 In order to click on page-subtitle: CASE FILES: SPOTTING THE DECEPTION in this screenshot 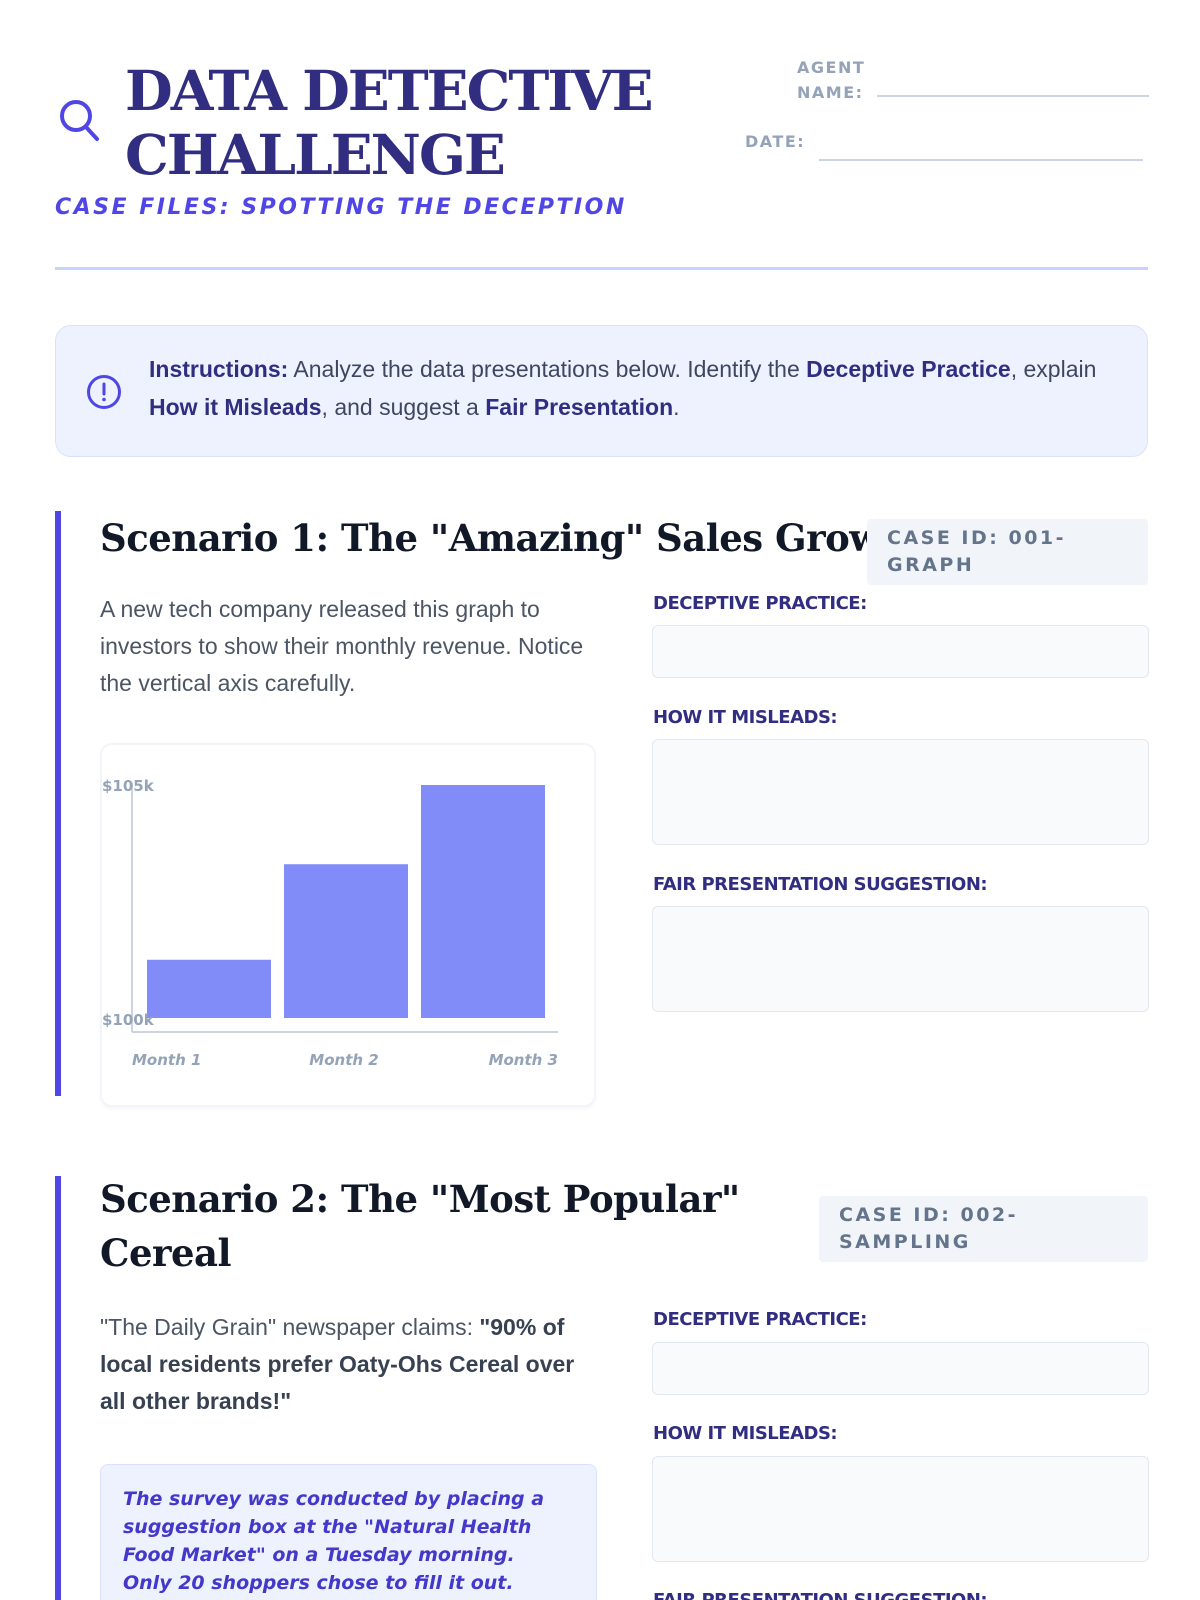, I will do `click(341, 207)`.